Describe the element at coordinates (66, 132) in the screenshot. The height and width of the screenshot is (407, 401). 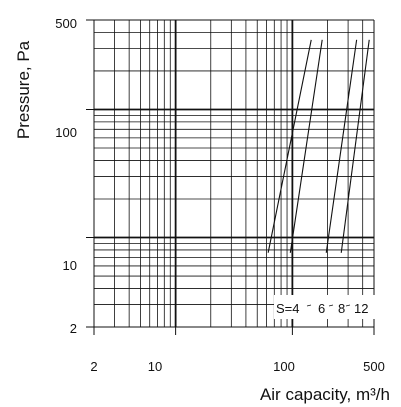
I see `y-tick-label: 100` at that location.